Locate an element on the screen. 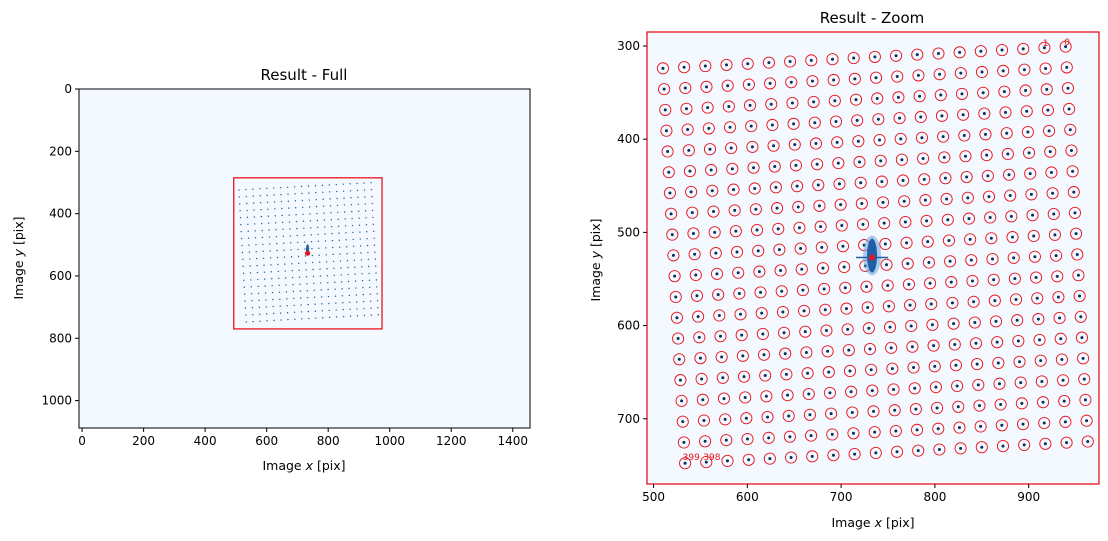  full-x-tick-label: 1000 is located at coordinates (389, 441).